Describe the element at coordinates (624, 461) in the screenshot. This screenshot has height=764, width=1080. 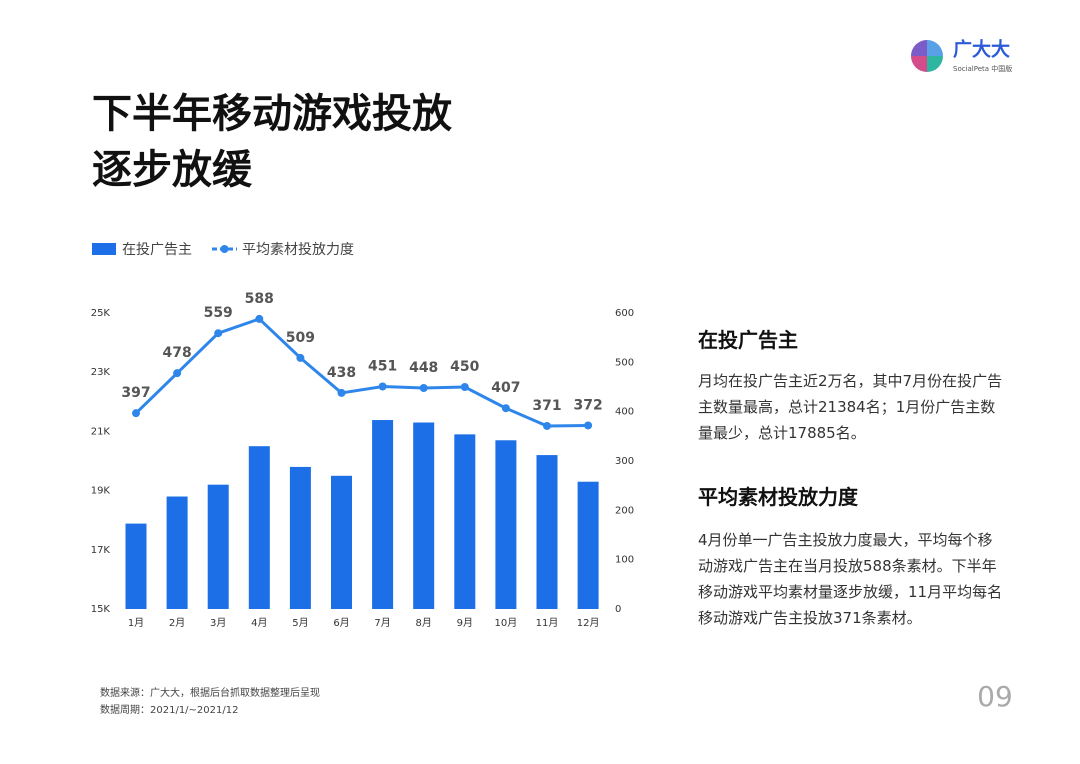
I see `y2-tick-label: 300` at that location.